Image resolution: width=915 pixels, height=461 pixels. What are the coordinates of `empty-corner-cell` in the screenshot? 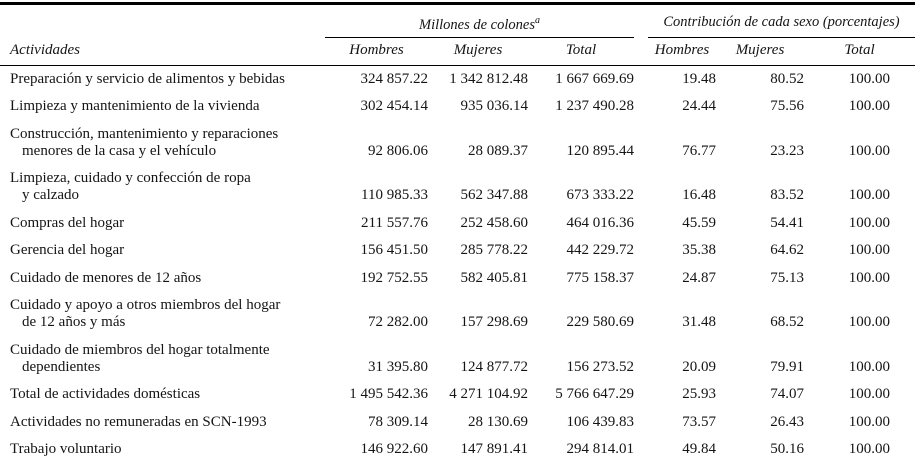 It's located at (162, 21).